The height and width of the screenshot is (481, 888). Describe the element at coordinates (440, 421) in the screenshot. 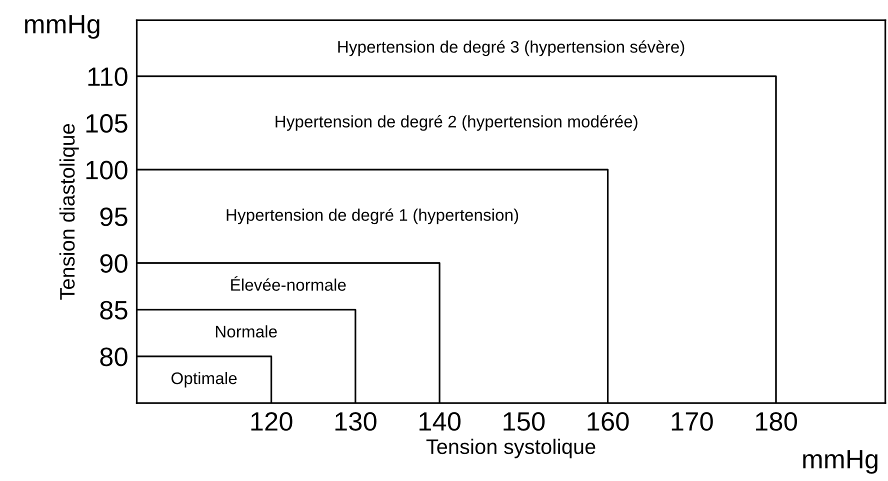

I see `x-tick-label: 140` at that location.